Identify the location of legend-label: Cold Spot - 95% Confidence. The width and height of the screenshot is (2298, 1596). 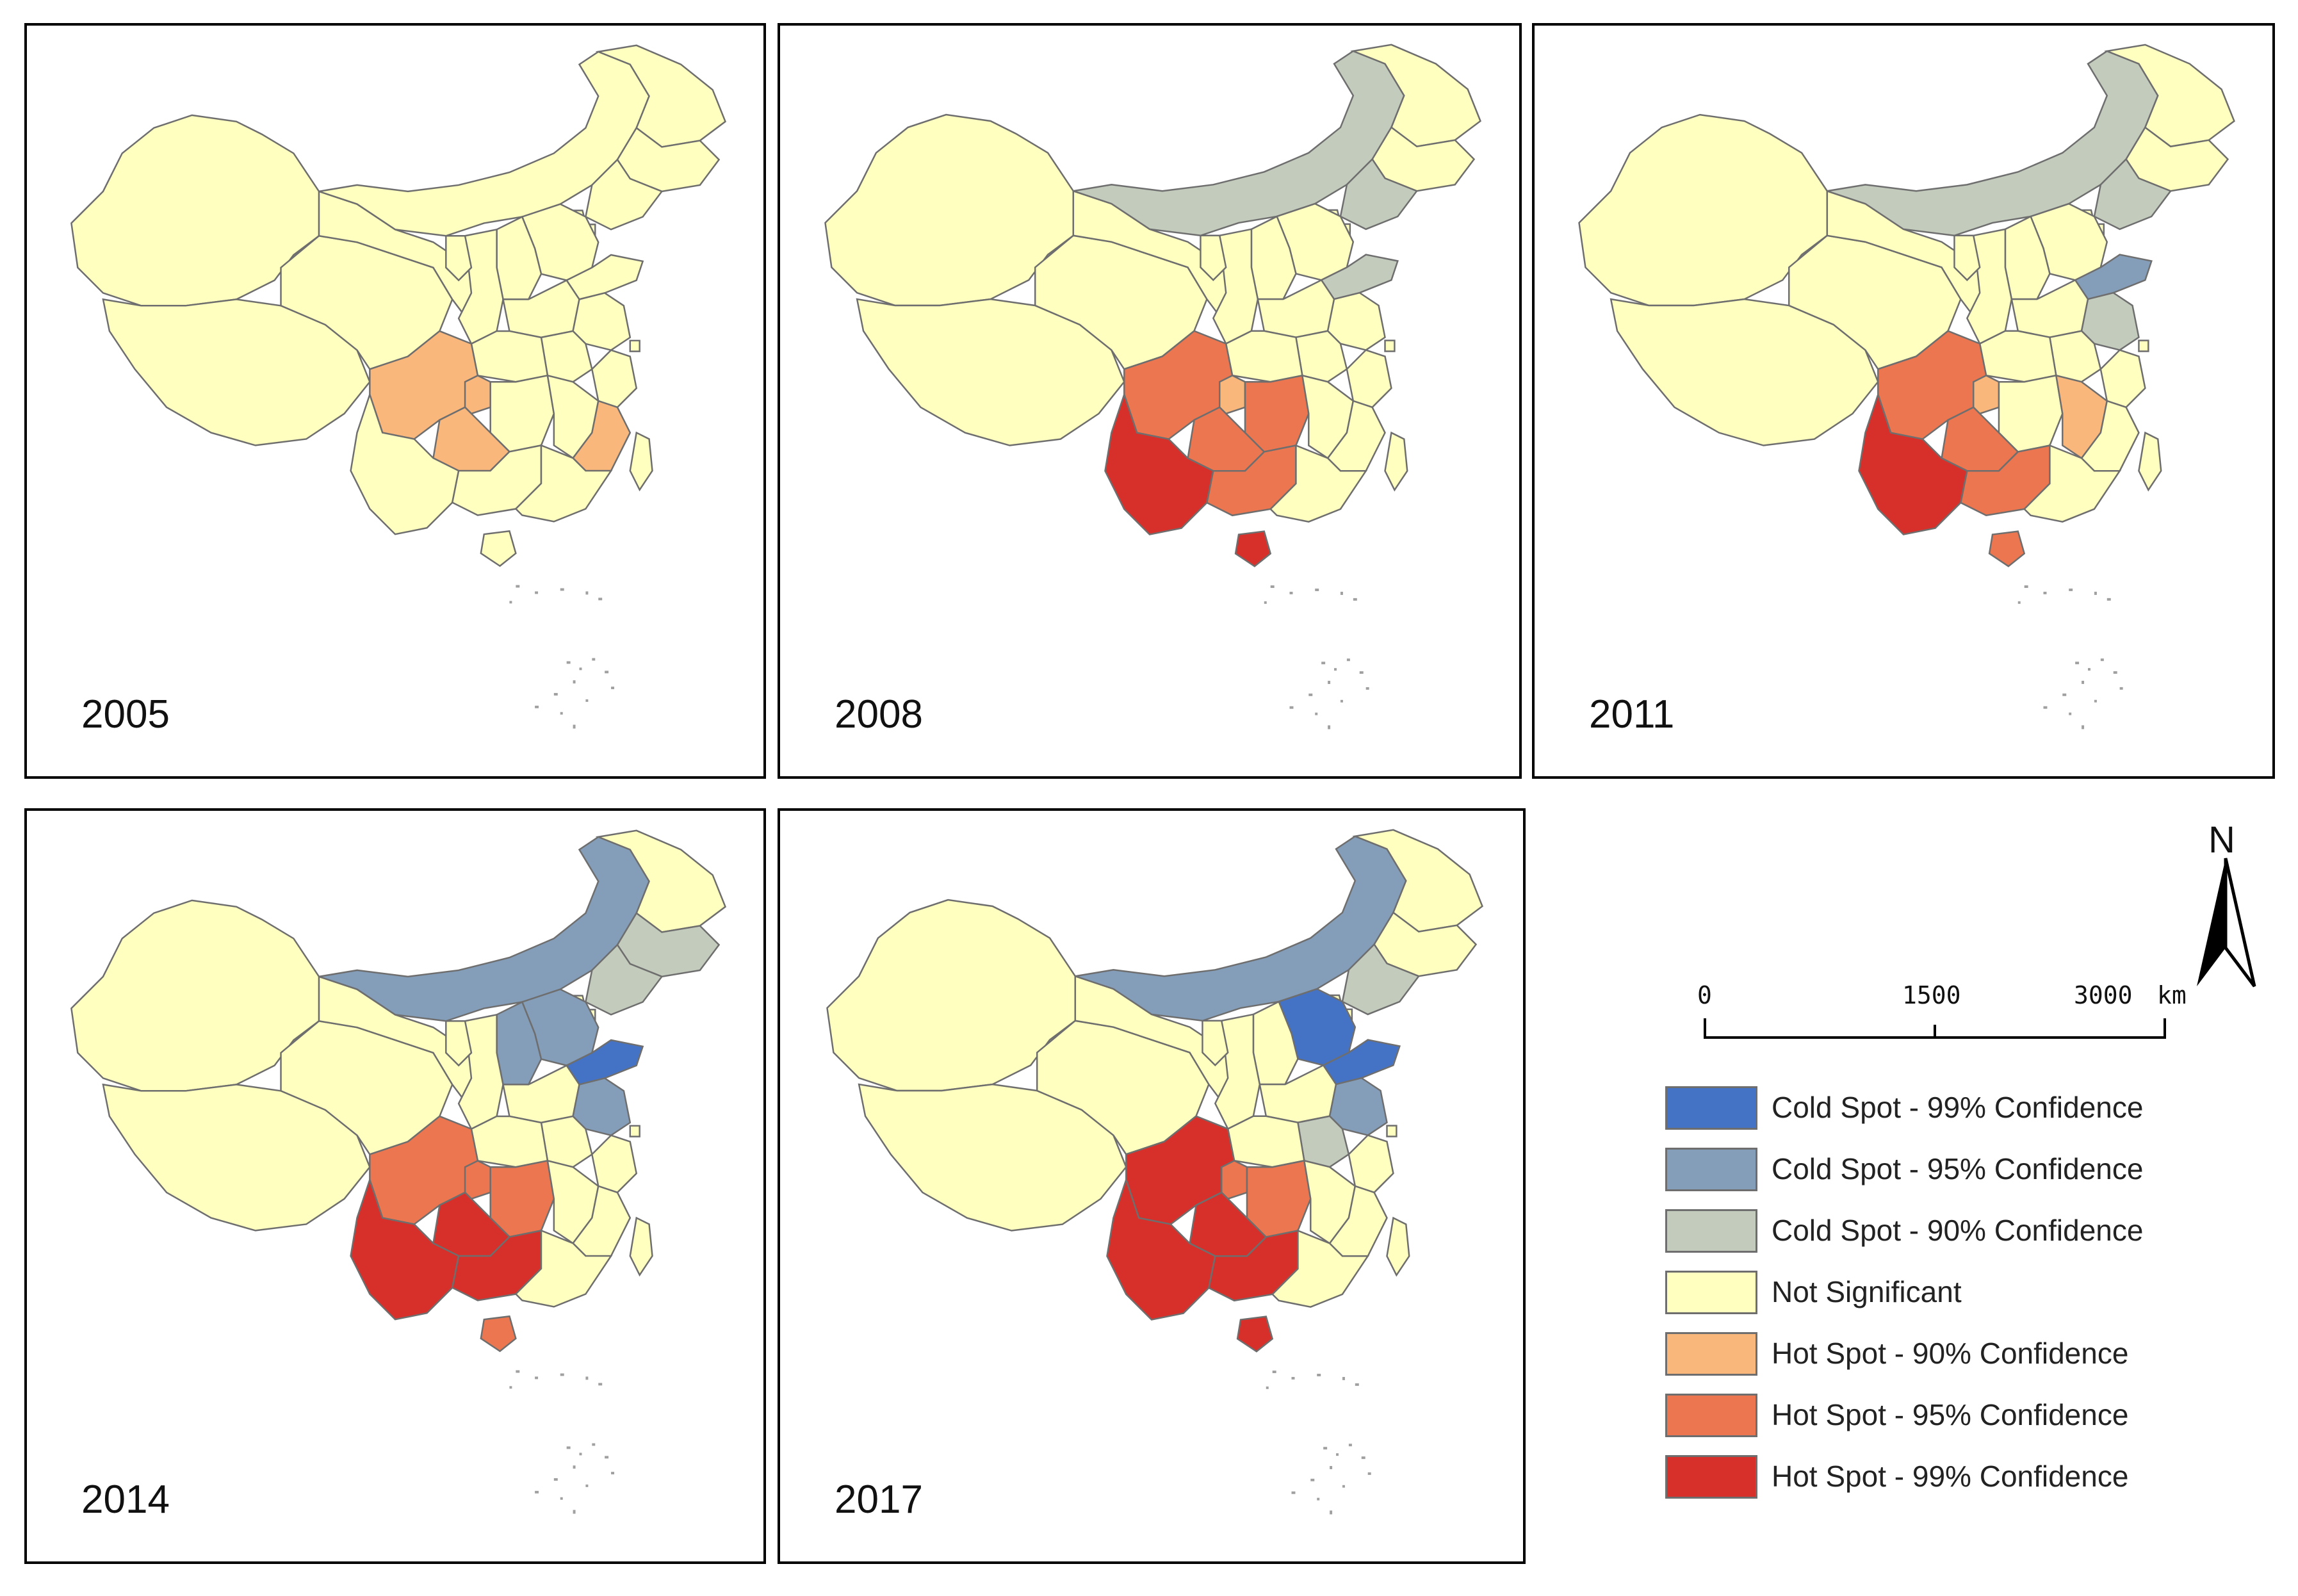
(1958, 1168).